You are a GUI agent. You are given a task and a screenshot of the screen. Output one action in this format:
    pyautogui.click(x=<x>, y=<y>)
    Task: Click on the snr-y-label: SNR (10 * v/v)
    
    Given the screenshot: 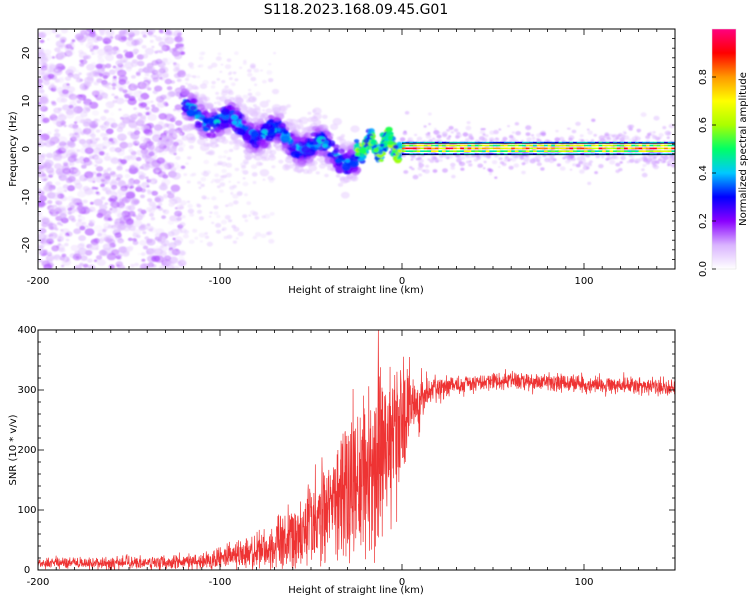 What is the action you would take?
    pyautogui.click(x=13, y=449)
    